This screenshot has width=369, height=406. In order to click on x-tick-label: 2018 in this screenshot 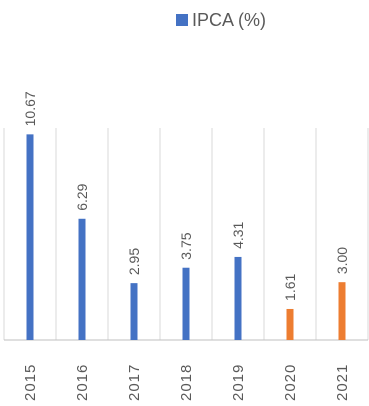, I will do `click(186, 382)`.